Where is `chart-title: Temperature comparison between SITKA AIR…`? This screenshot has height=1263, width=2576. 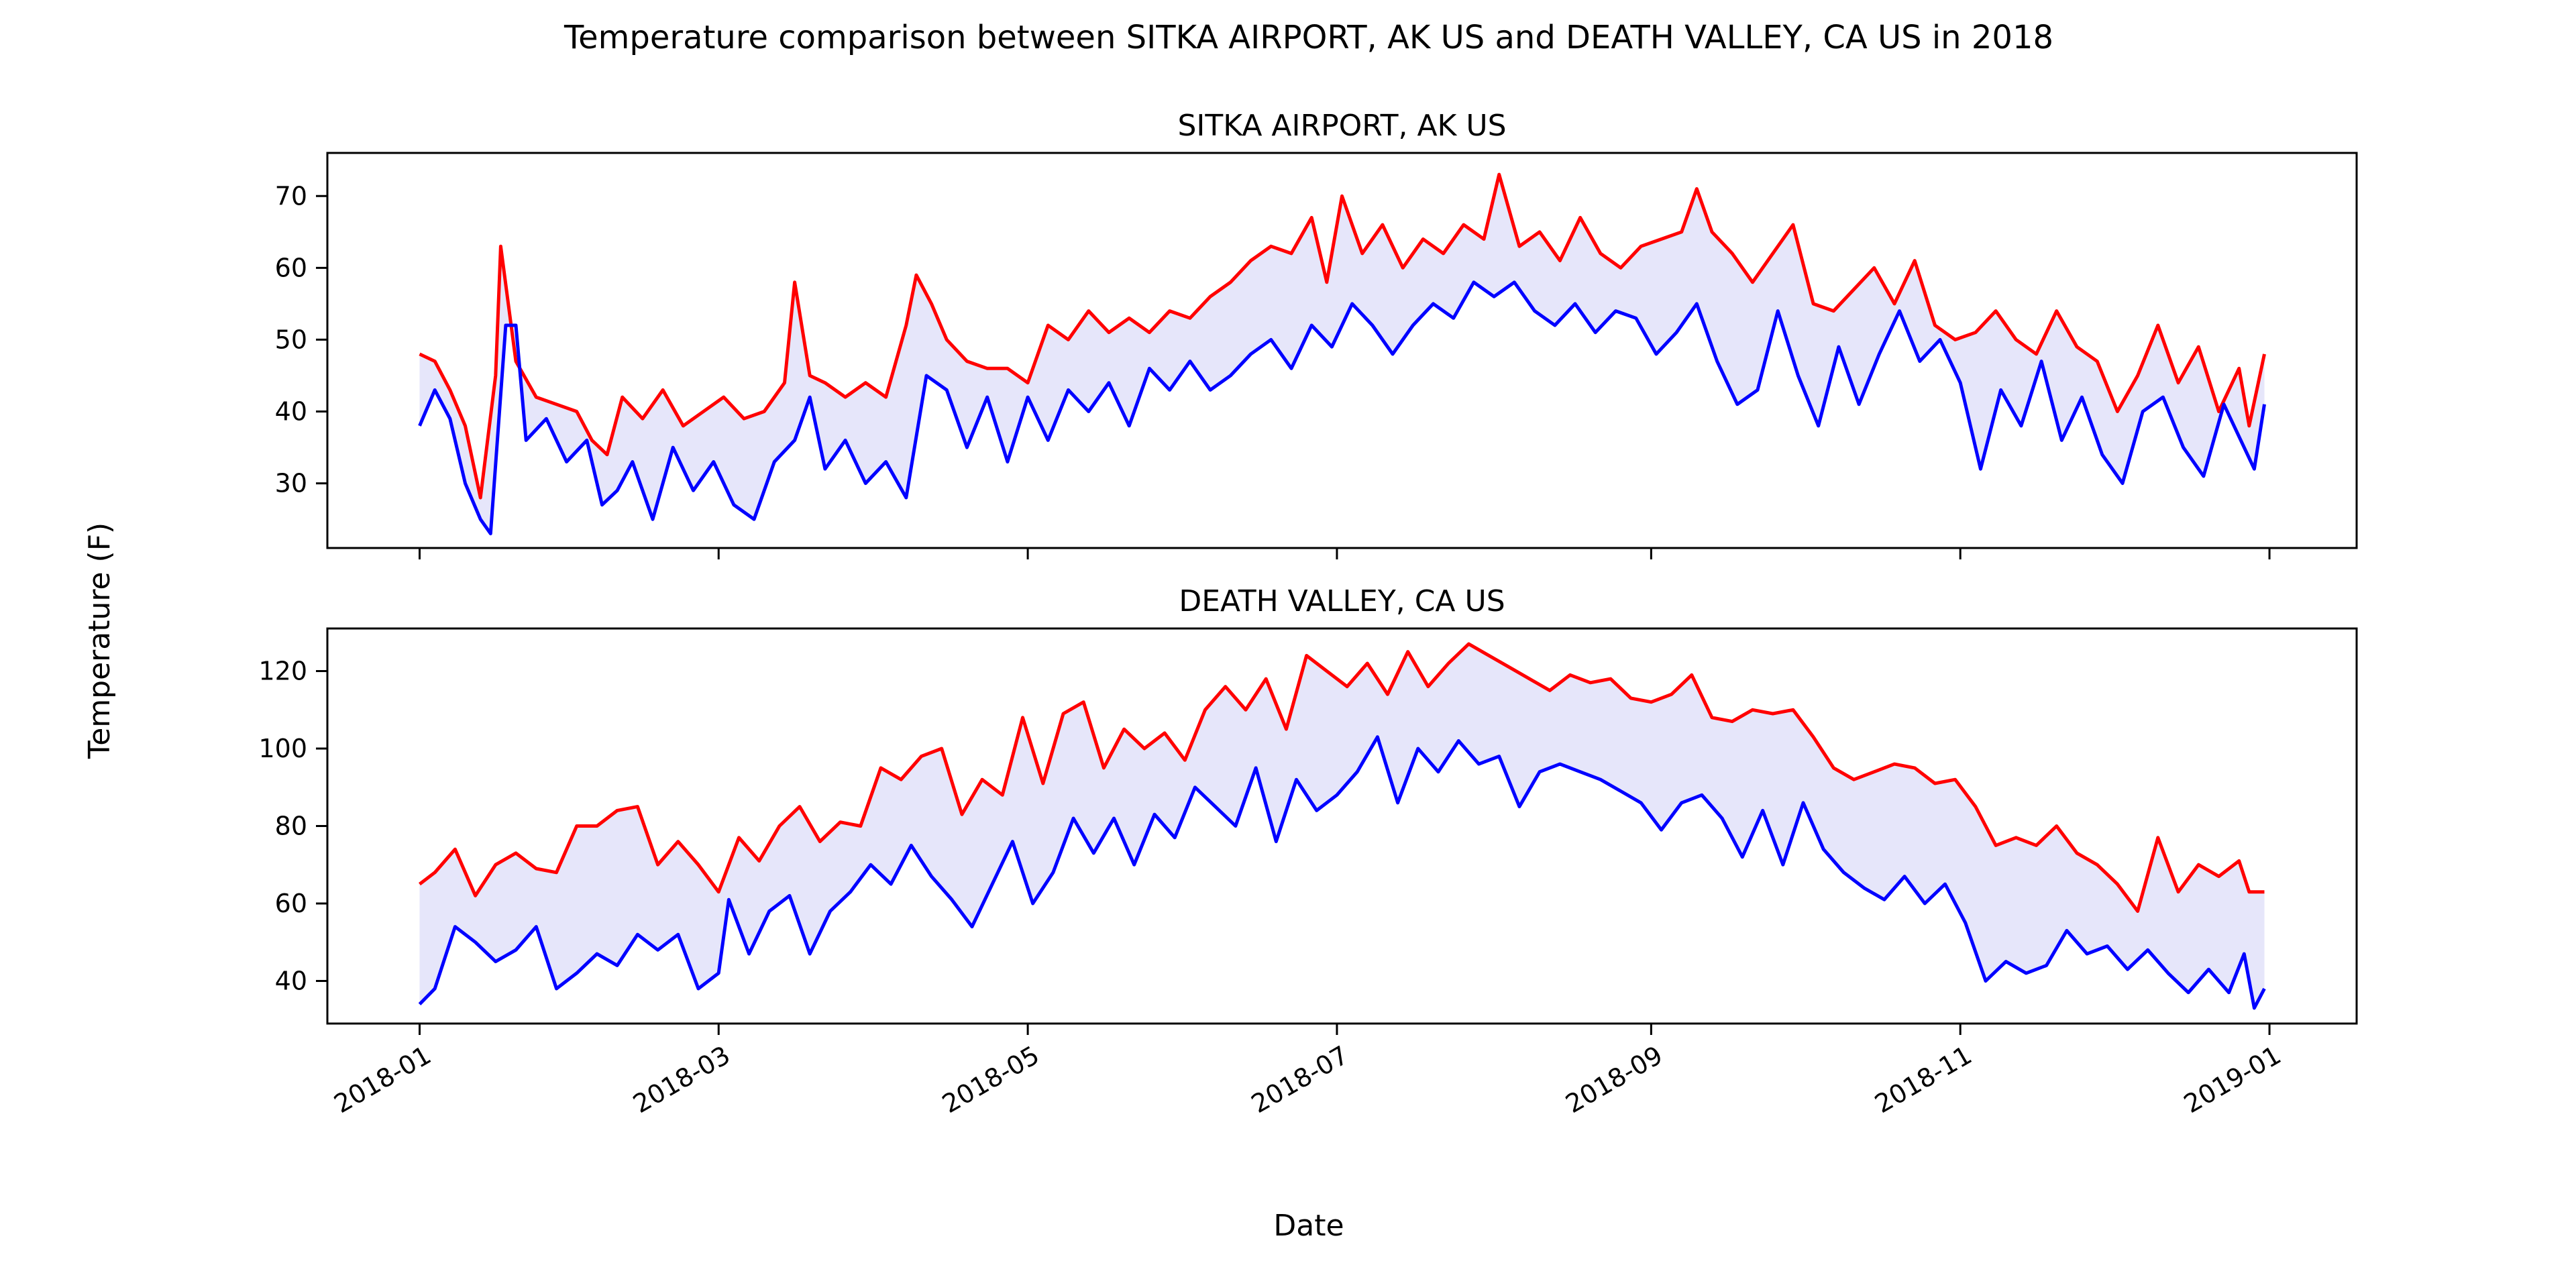
chart-title: Temperature comparison between SITKA AIR… is located at coordinates (1308, 37).